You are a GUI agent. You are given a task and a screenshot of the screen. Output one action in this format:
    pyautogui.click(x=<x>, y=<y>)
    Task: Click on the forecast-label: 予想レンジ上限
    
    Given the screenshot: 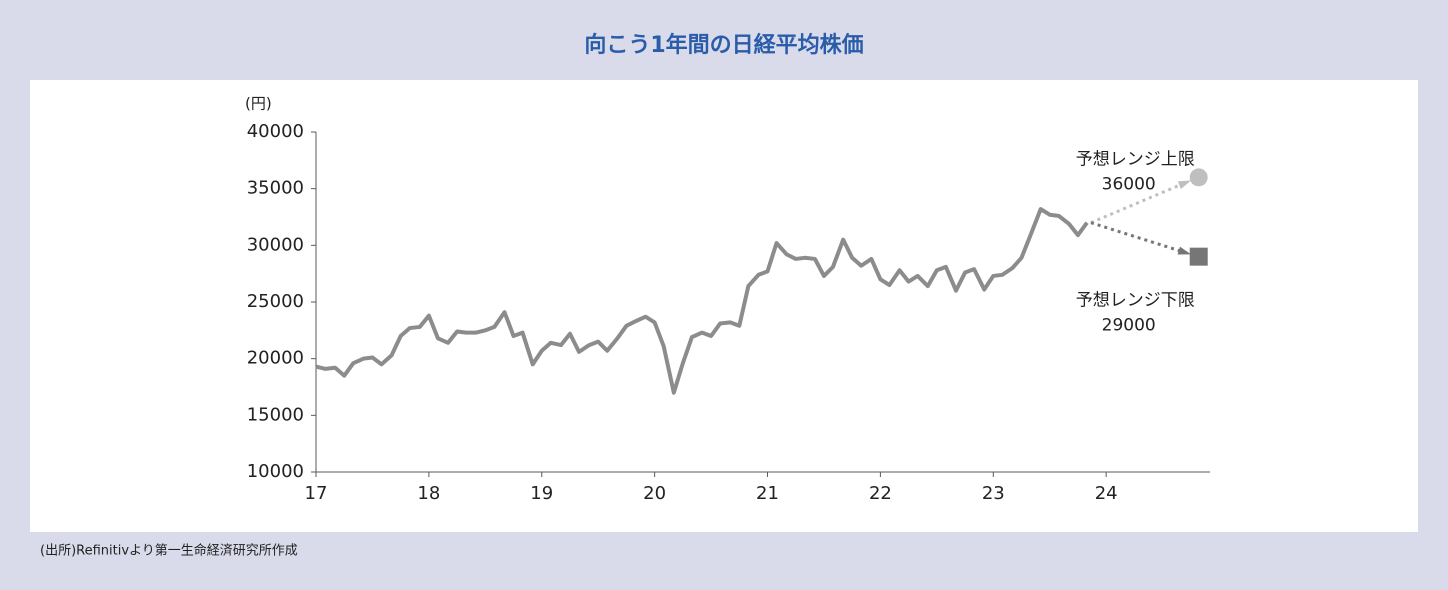 What is the action you would take?
    pyautogui.click(x=1135, y=159)
    